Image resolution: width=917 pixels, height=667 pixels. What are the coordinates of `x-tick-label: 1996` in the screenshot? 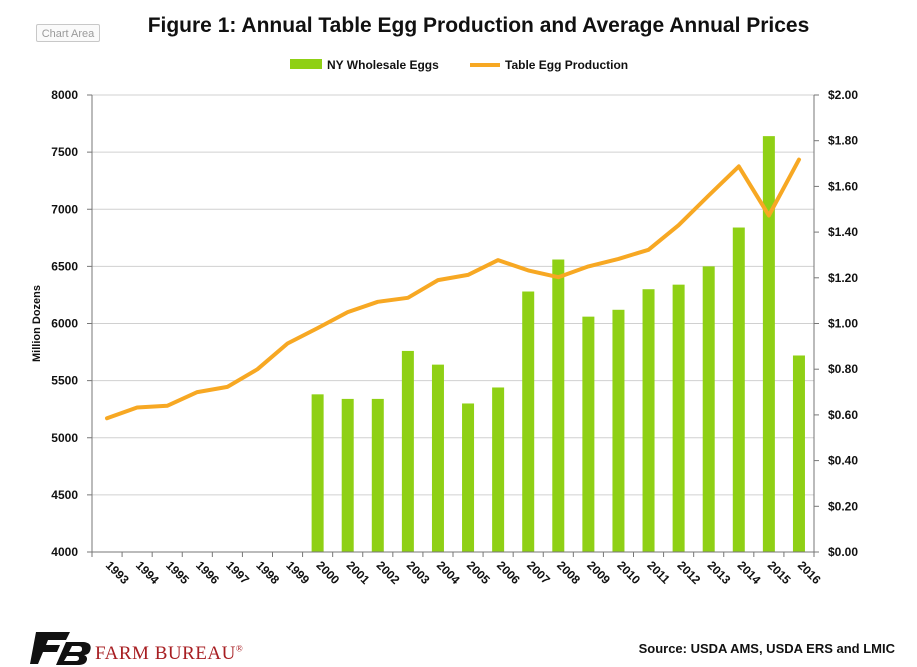 It's located at (207, 572).